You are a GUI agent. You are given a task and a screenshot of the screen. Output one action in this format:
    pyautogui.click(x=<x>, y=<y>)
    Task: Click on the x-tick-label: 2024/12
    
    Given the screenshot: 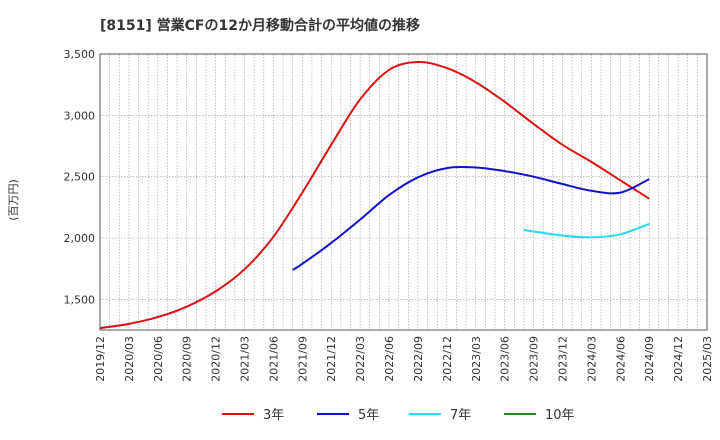 What is the action you would take?
    pyautogui.click(x=678, y=359)
    